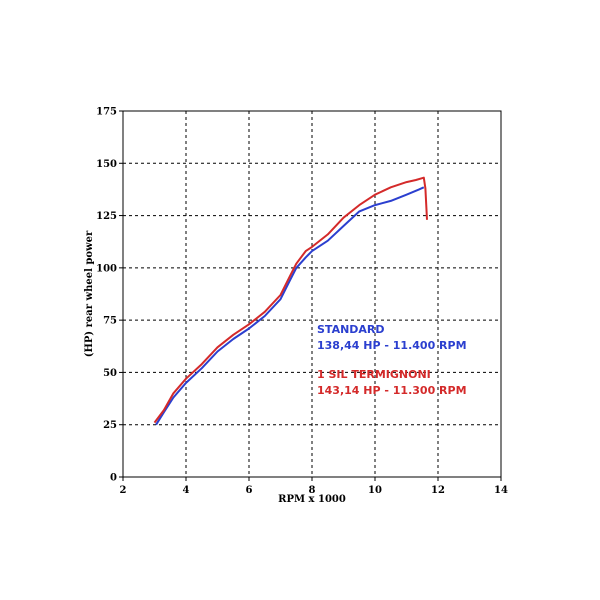 The height and width of the screenshot is (600, 600). What do you see at coordinates (106, 216) in the screenshot?
I see `y-tick-label: 125` at bounding box center [106, 216].